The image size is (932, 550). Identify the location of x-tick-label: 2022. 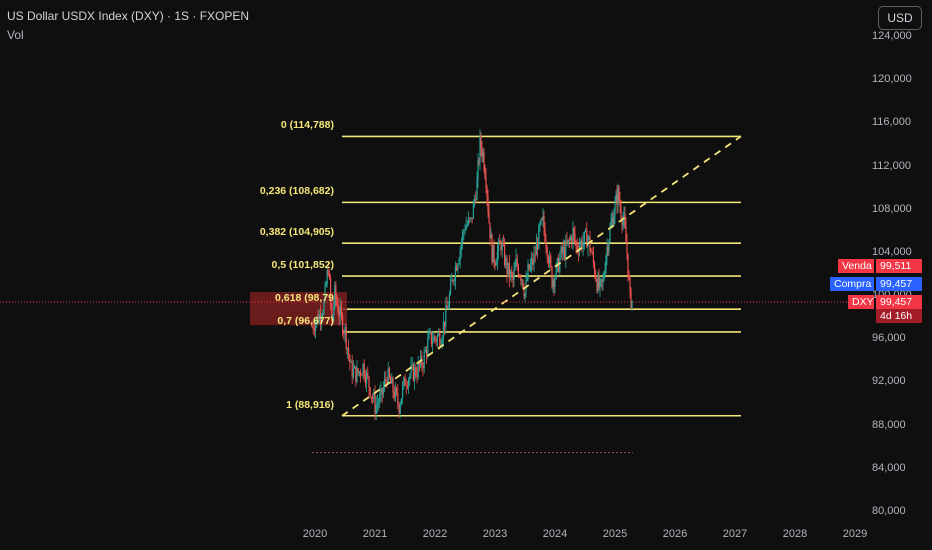
(435, 534).